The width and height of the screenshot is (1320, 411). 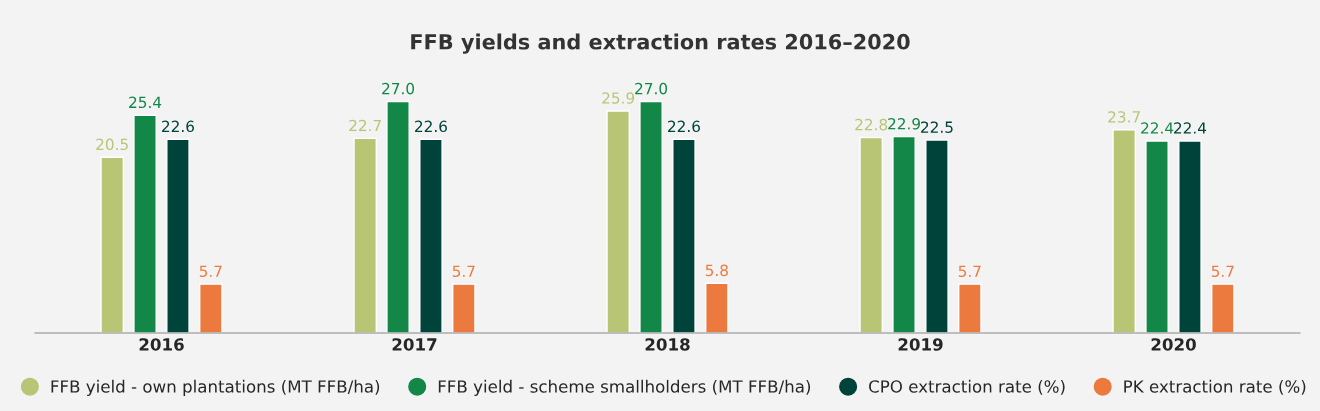 I want to click on x-tick-label: 2016, so click(x=161, y=344).